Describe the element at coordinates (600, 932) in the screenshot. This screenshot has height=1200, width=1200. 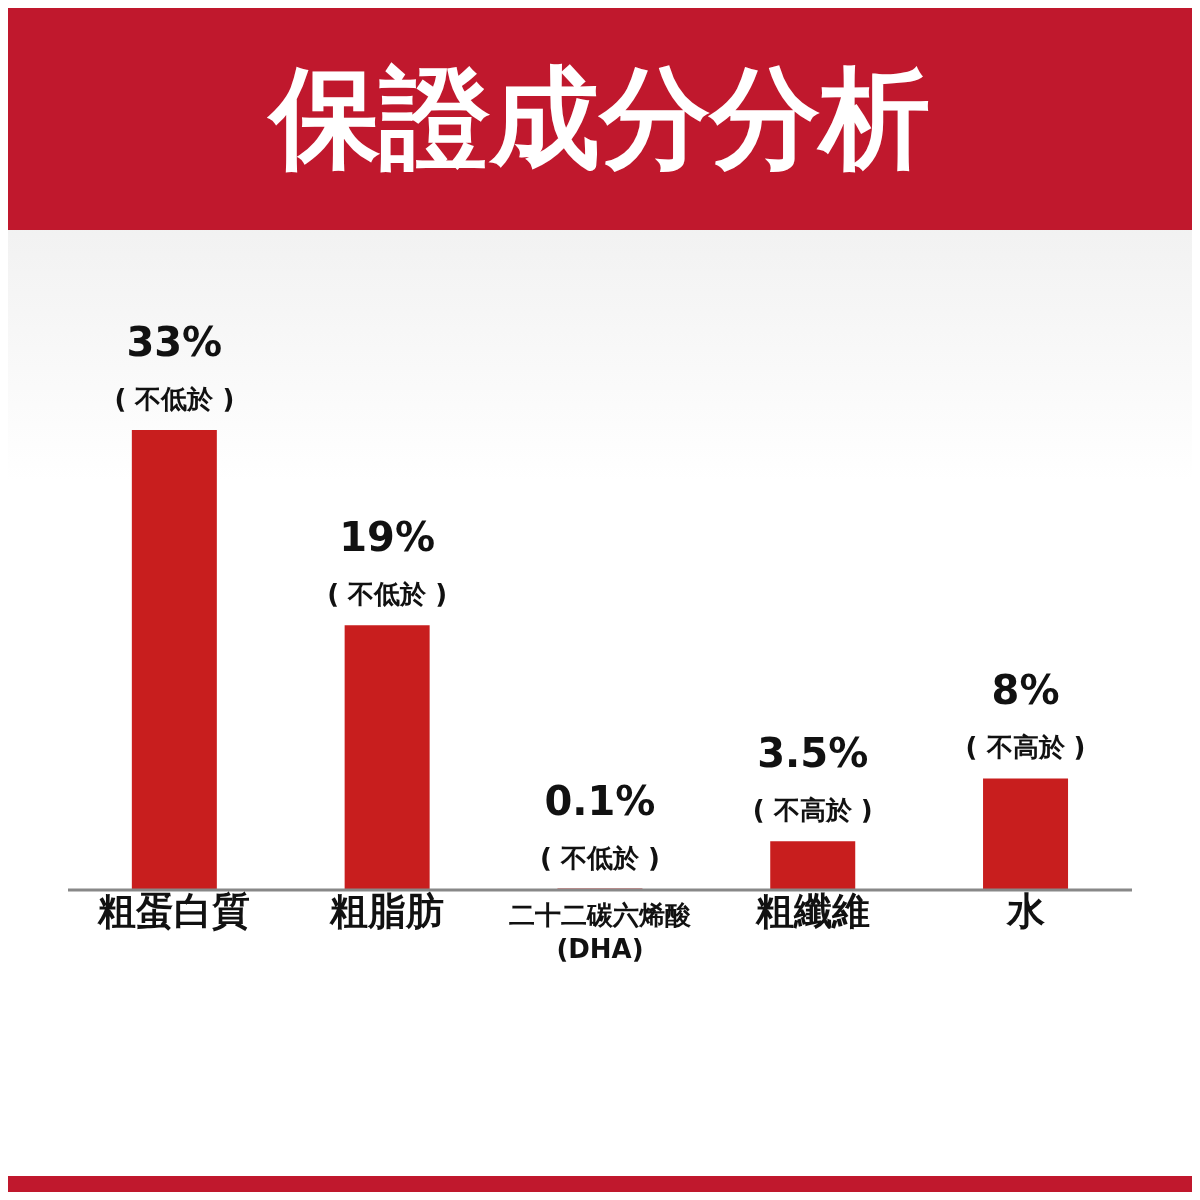
I see `x-tick-label: 二十二碳六烯酸 (DHA)` at that location.